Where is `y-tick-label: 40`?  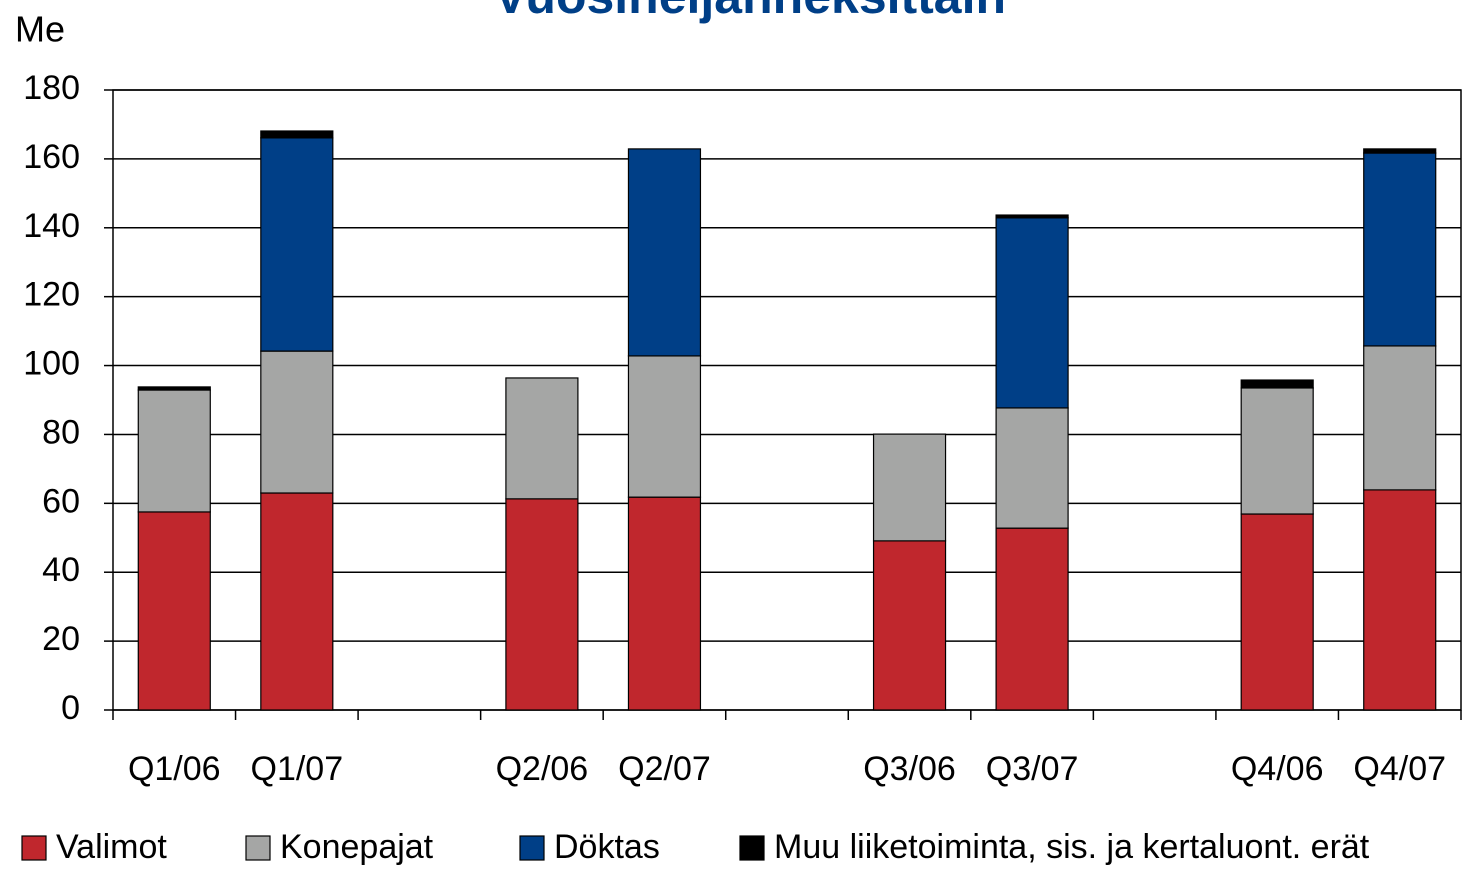
y-tick-label: 40 is located at coordinates (61, 570).